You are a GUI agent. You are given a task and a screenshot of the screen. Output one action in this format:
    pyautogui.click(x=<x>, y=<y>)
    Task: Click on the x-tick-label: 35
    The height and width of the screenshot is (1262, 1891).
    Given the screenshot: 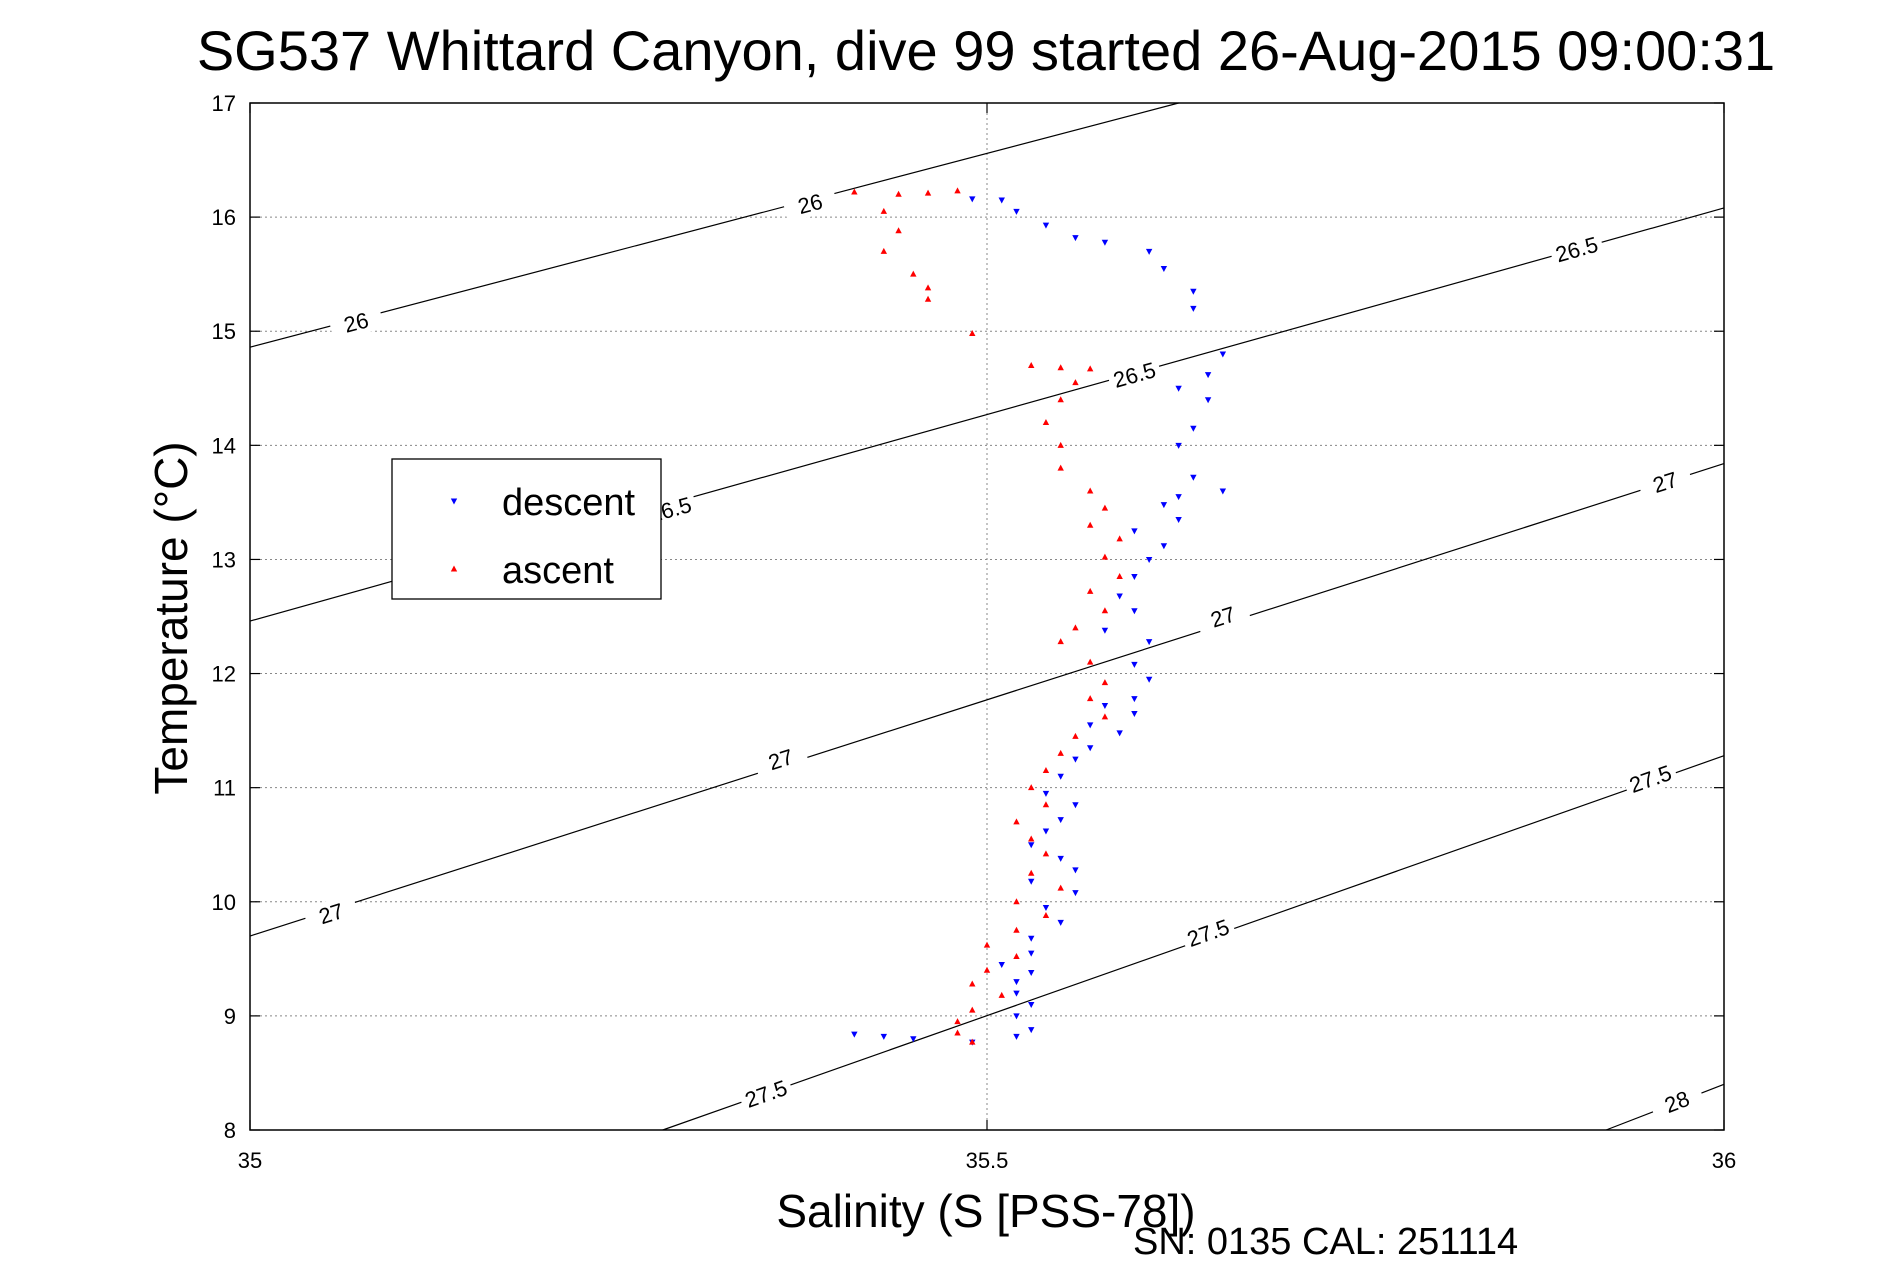 What is the action you would take?
    pyautogui.click(x=250, y=1160)
    